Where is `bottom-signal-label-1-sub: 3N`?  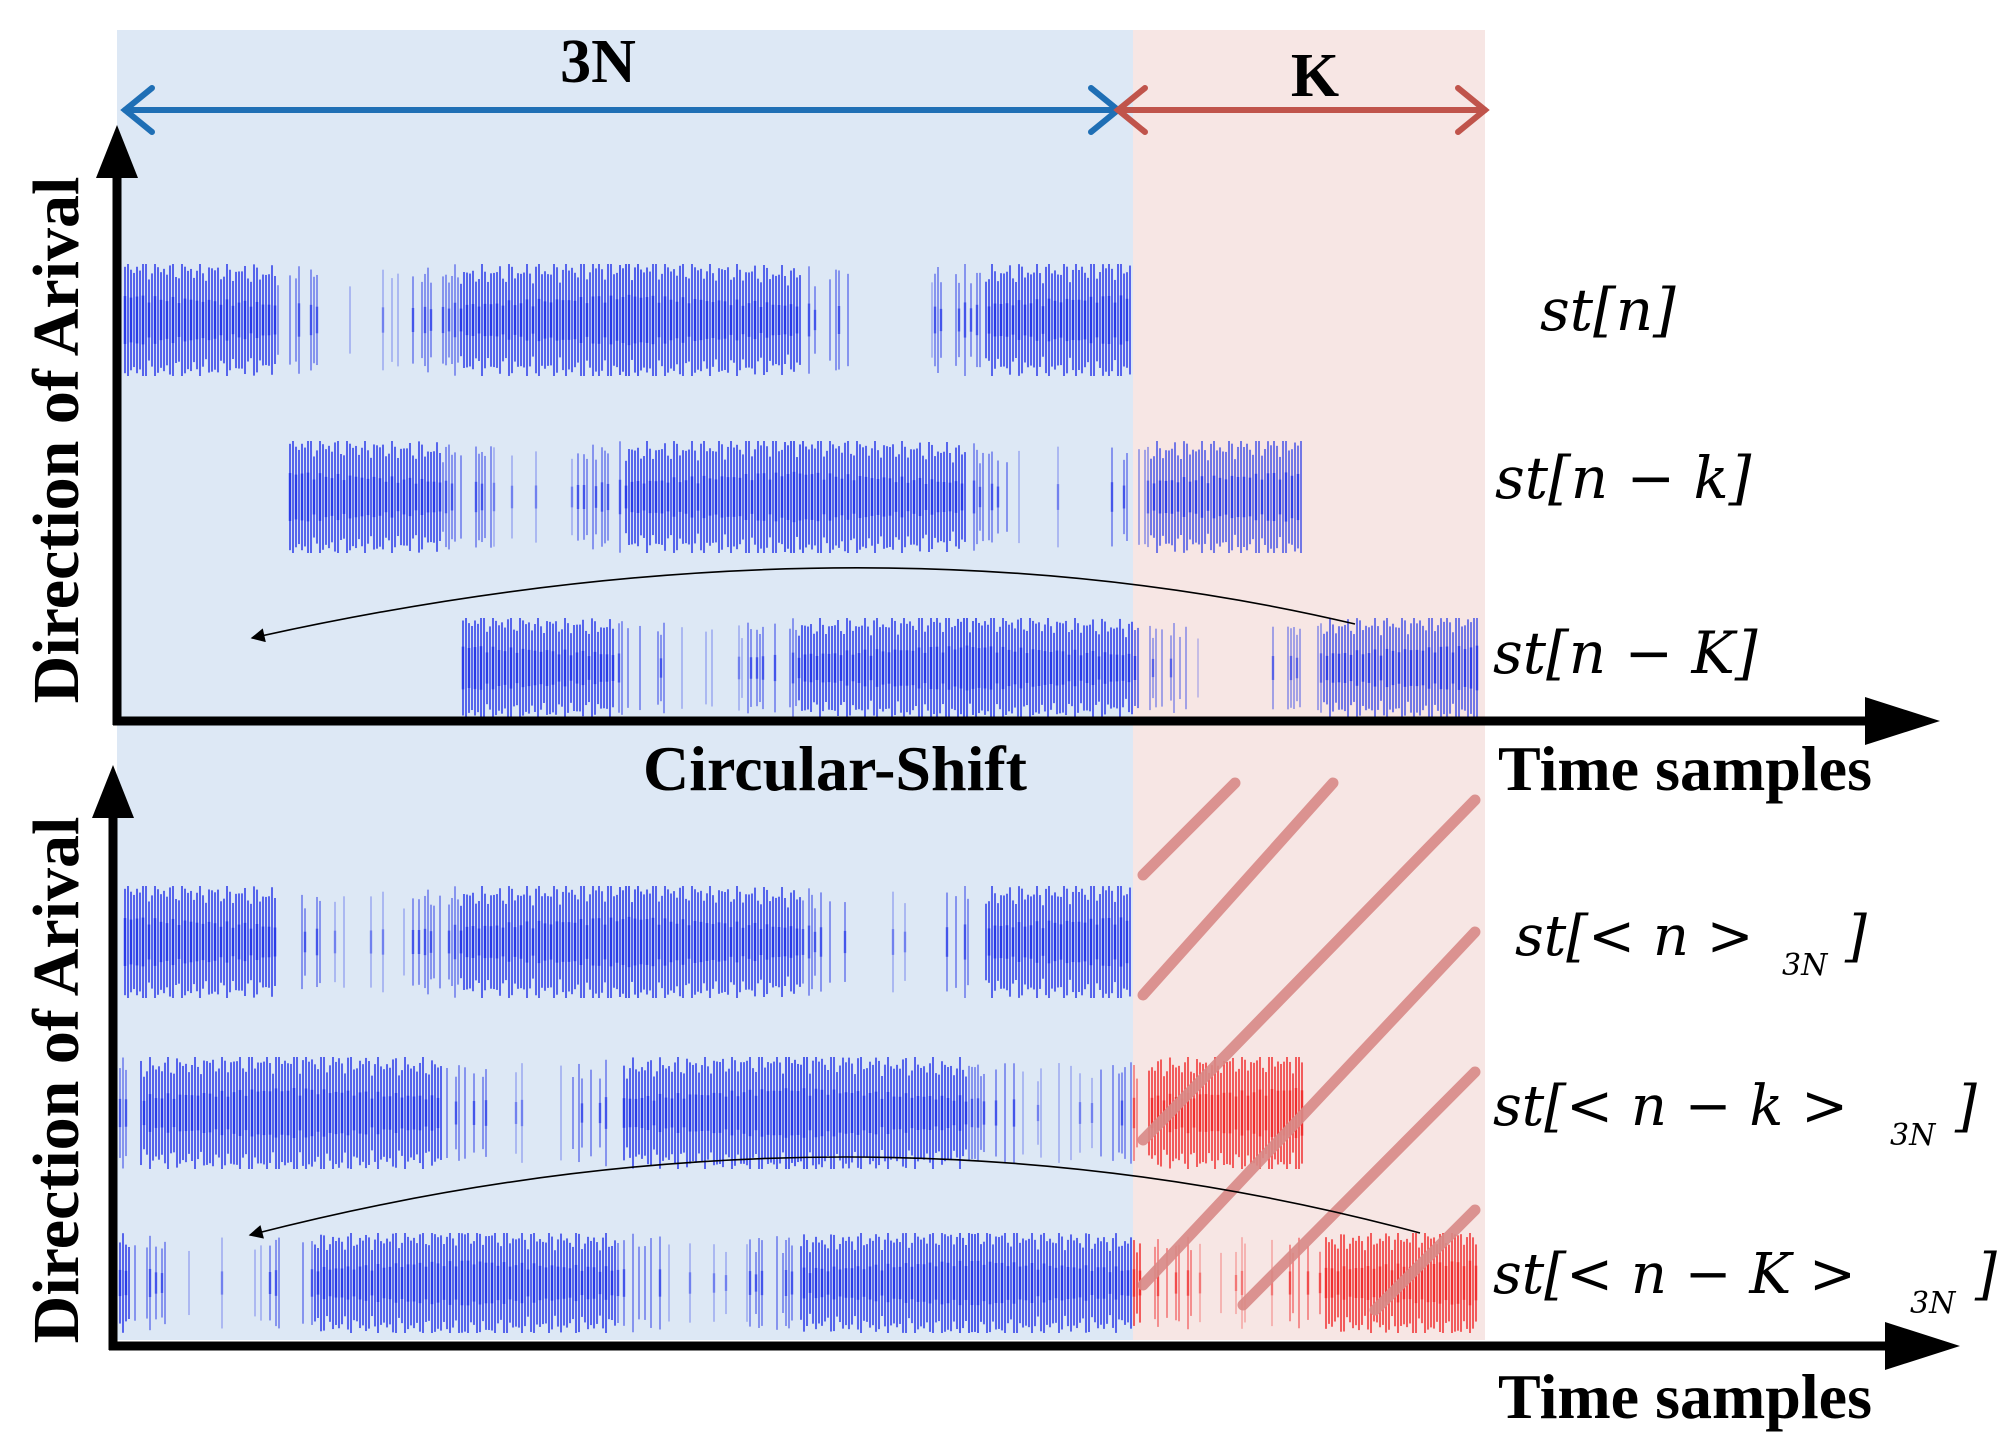
bottom-signal-label-1-sub: 3N is located at coordinates (1805, 965).